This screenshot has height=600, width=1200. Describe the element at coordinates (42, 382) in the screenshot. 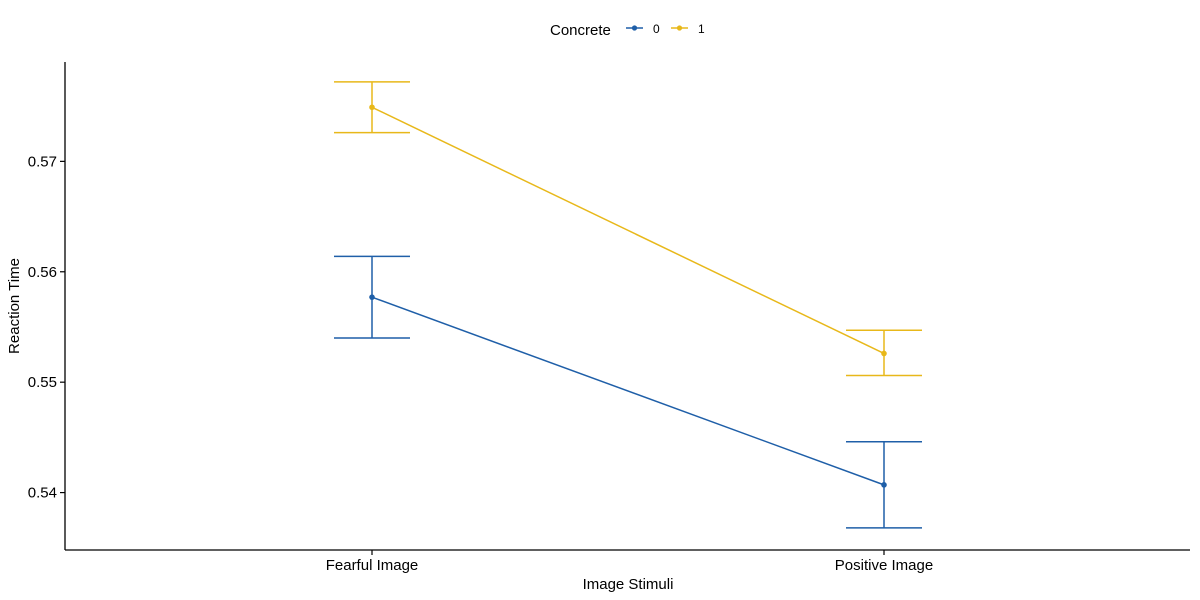

I see `y-tick-label: 0.55` at that location.